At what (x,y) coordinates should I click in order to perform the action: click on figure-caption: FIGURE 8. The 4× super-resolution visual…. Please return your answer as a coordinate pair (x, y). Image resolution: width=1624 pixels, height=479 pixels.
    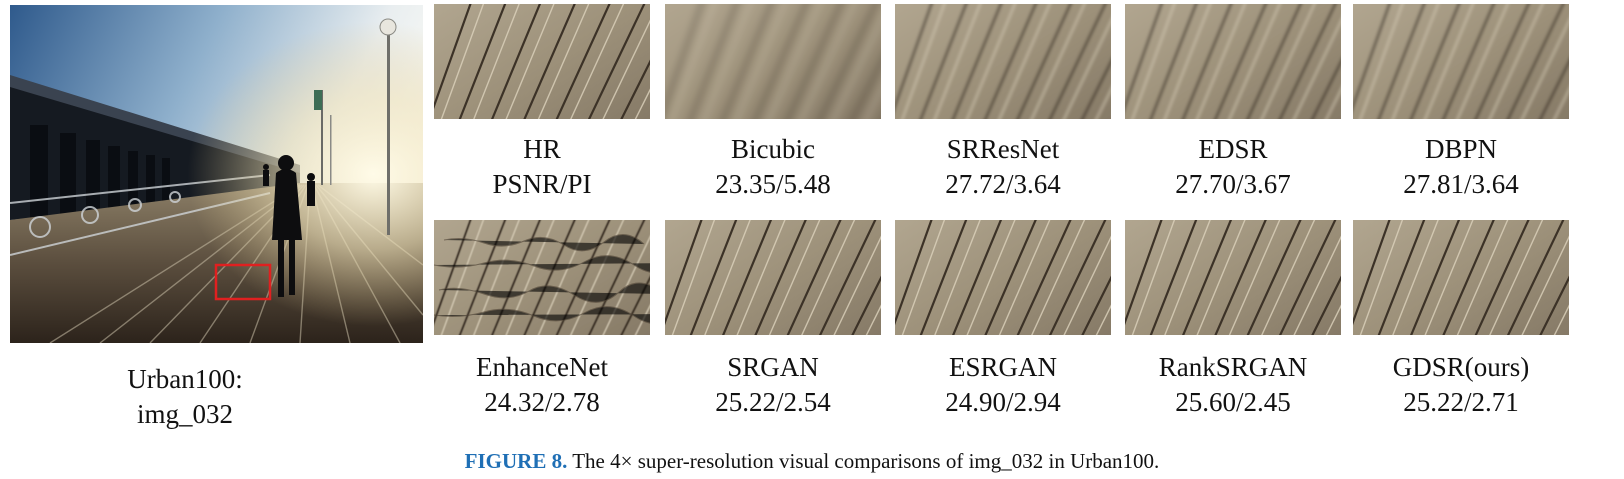
    Looking at the image, I should click on (812, 461).